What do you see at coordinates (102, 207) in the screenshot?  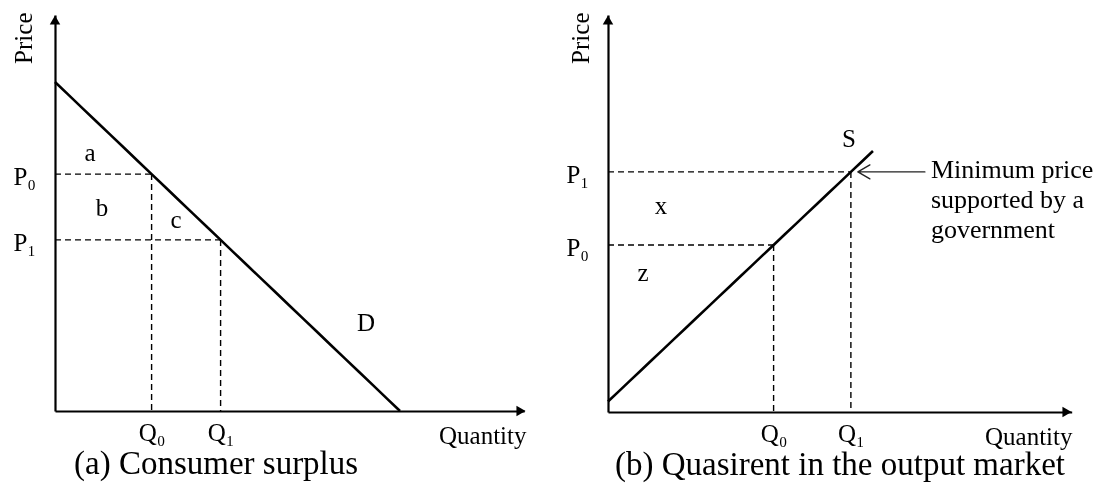 I see `annotation: b` at bounding box center [102, 207].